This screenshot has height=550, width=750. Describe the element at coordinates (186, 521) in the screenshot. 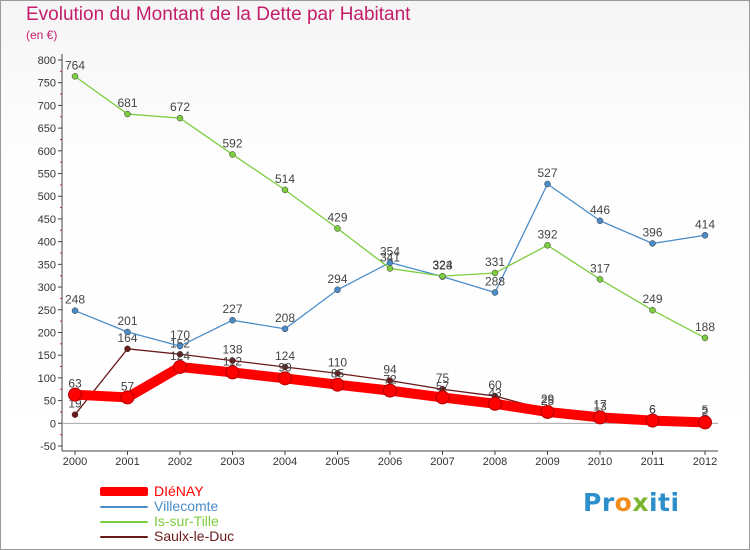

I see `legend-label-is-sur-tille: Is-sur-Tille` at that location.